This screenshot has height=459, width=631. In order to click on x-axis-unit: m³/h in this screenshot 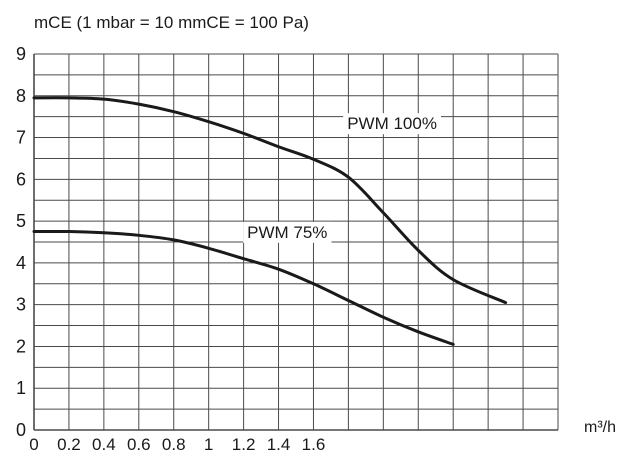, I will do `click(600, 427)`.